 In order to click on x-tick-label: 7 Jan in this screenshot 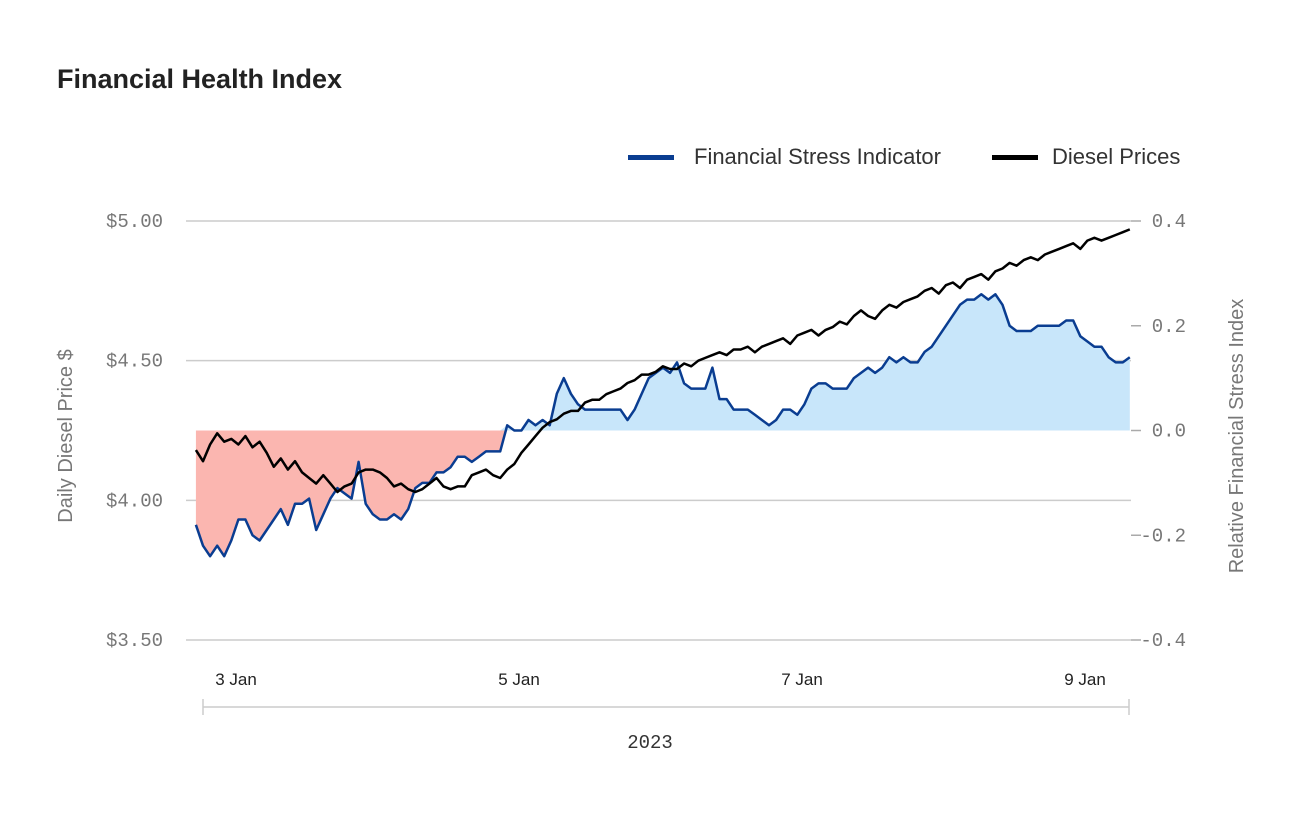, I will do `click(802, 679)`.